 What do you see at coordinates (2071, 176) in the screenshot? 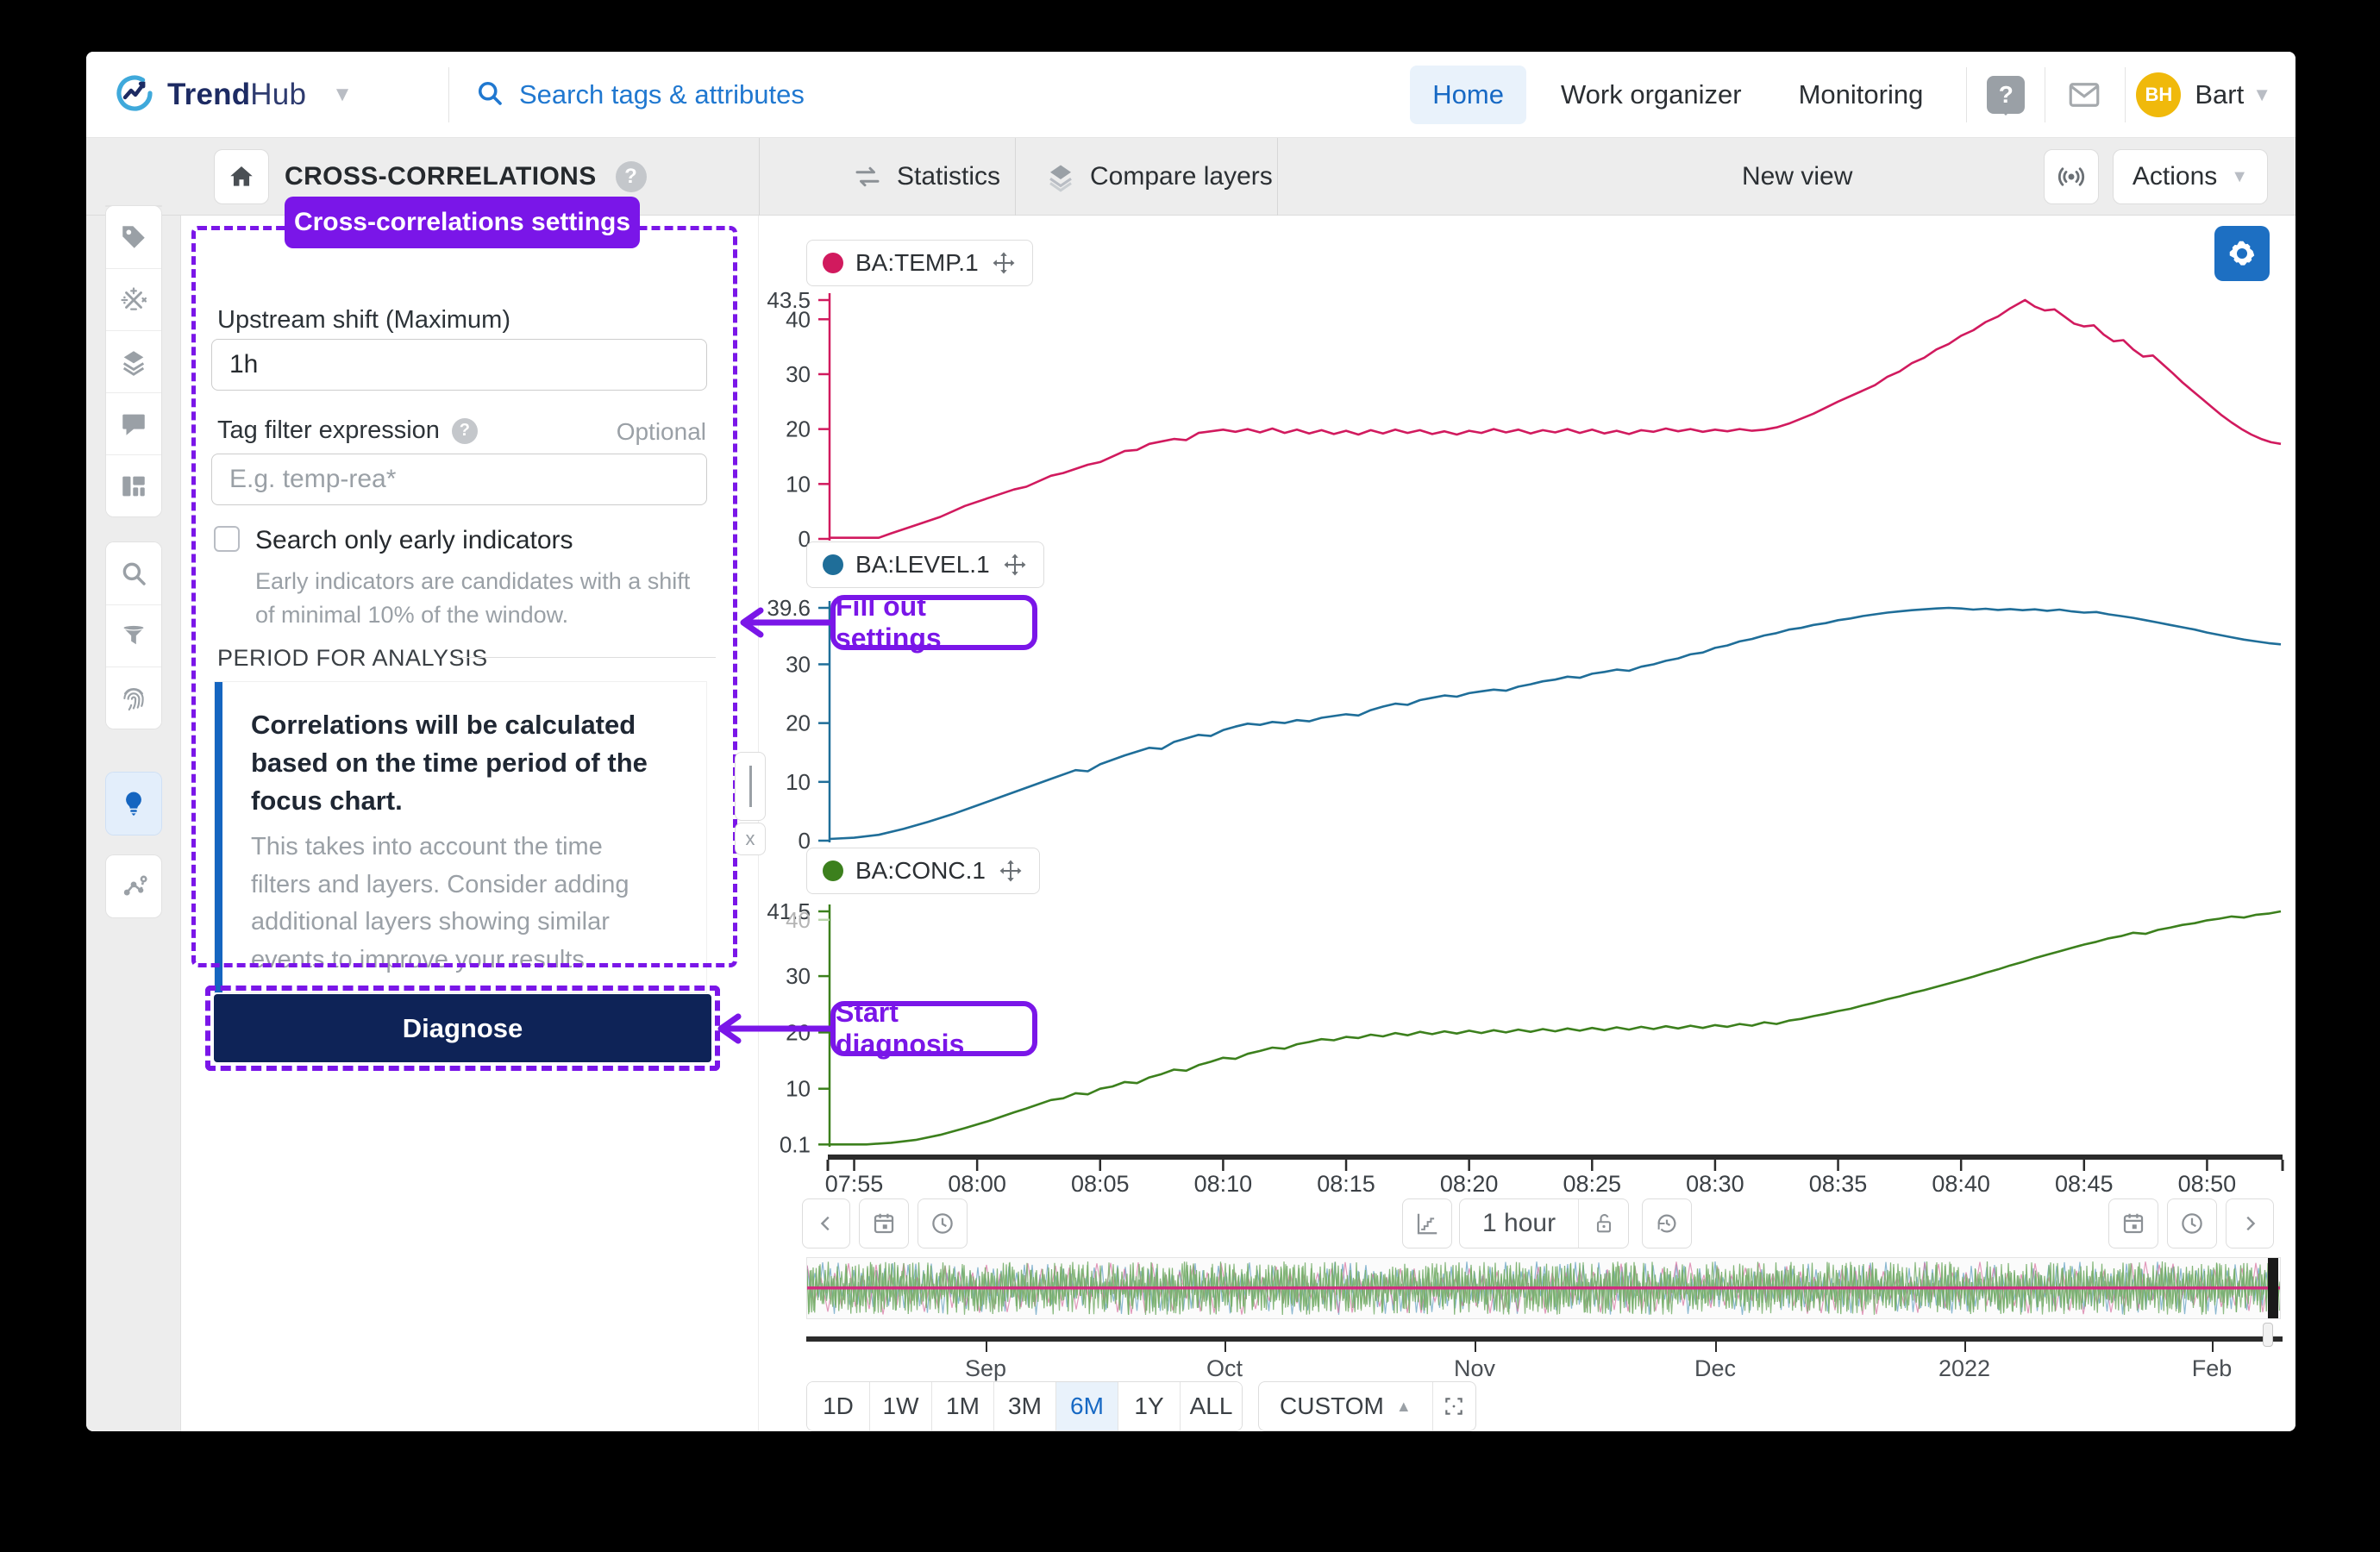
I see `broadcast-button` at bounding box center [2071, 176].